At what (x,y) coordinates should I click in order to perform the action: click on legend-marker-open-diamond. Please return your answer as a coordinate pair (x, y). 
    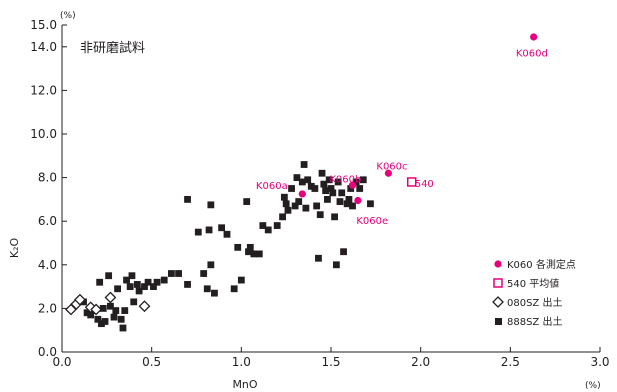
    Looking at the image, I should click on (498, 302).